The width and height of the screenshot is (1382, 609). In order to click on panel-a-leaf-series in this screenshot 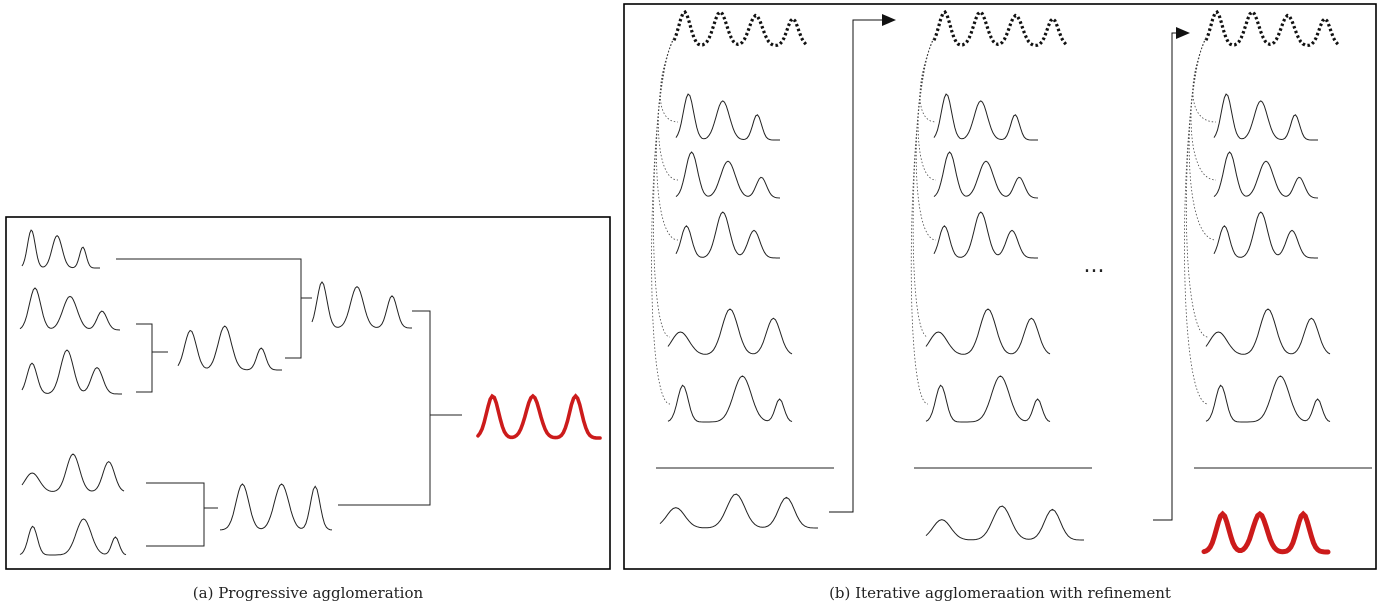, I will do `click(73, 392)`.